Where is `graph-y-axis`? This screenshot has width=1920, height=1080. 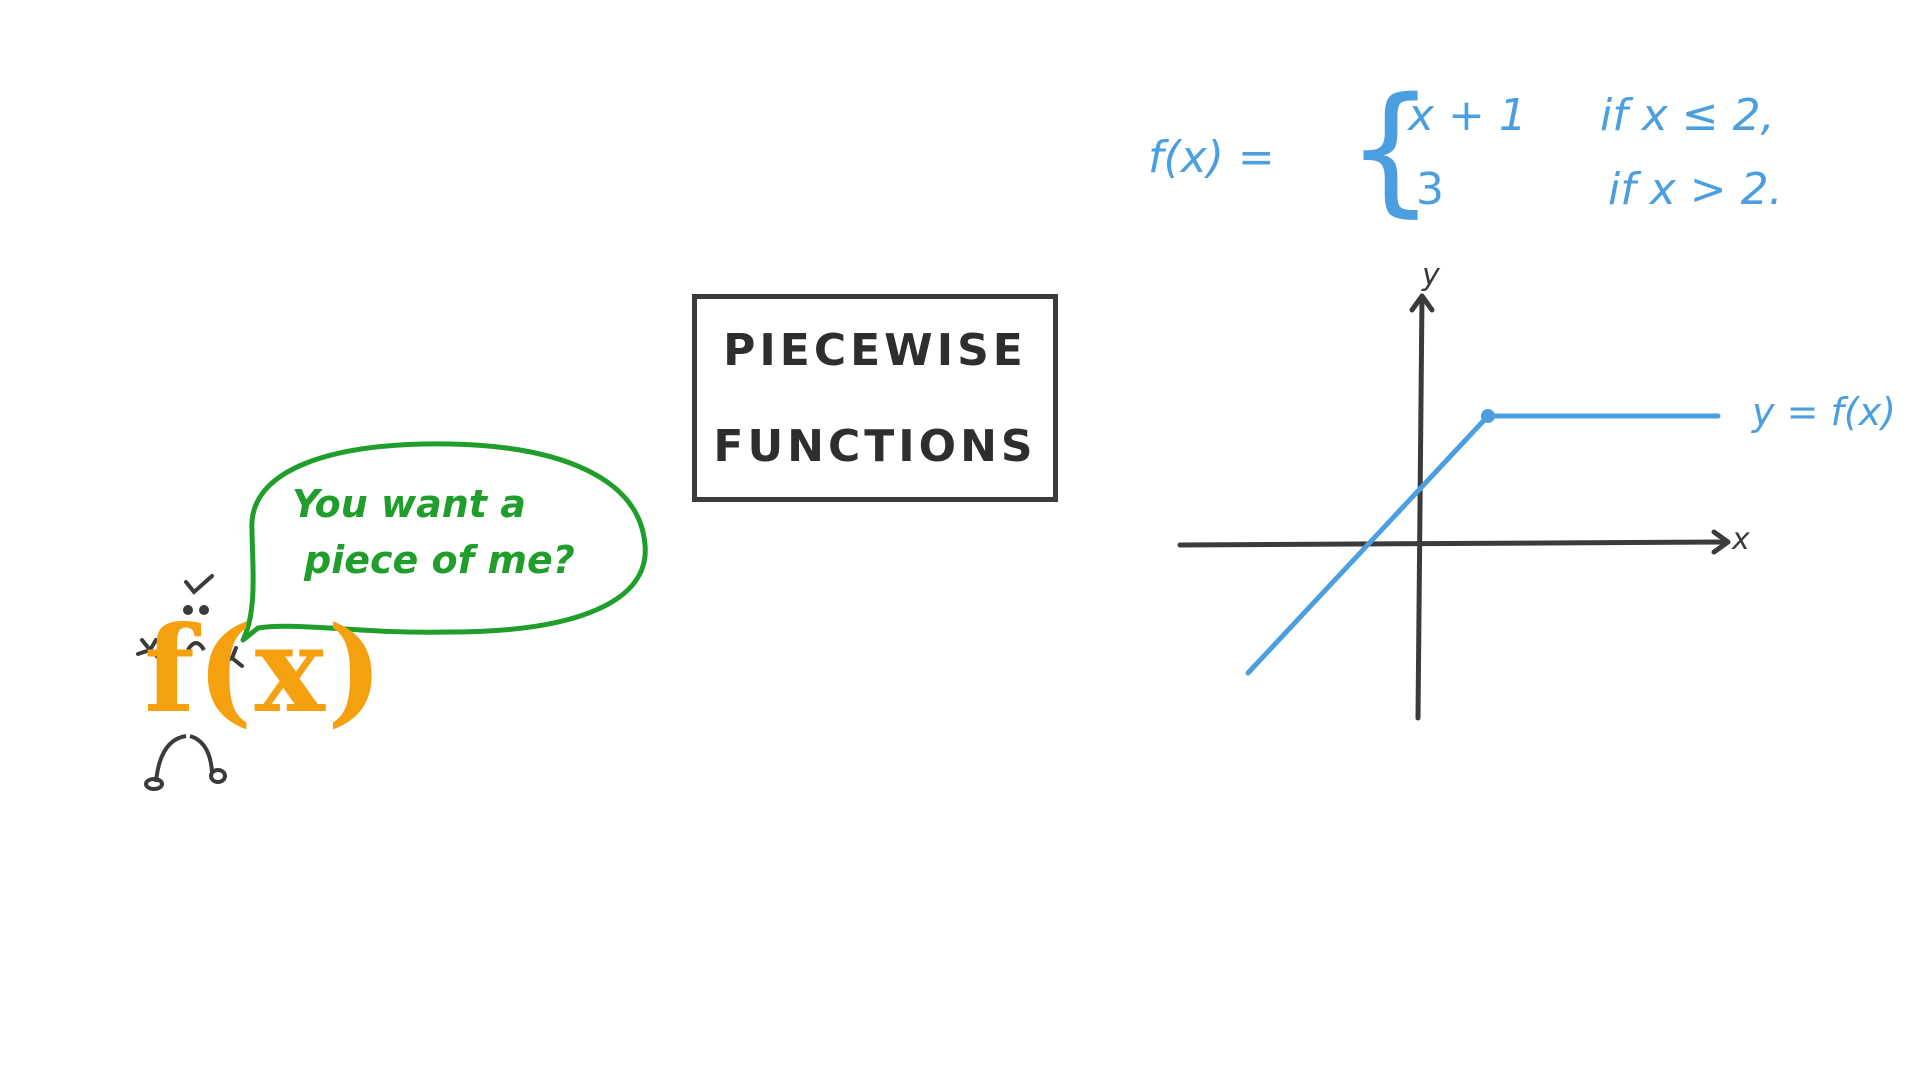
graph-y-axis is located at coordinates (1420, 507).